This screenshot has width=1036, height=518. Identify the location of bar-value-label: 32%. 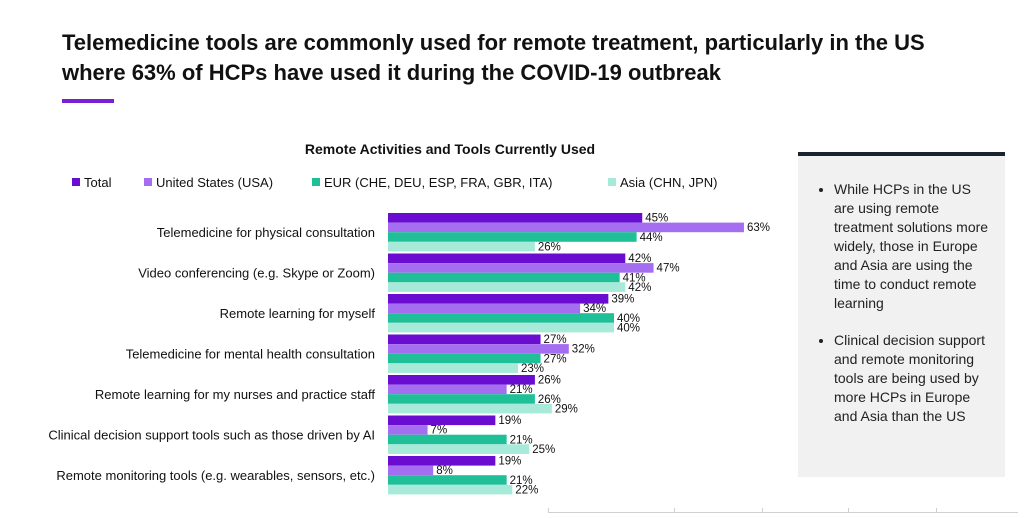
(583, 350).